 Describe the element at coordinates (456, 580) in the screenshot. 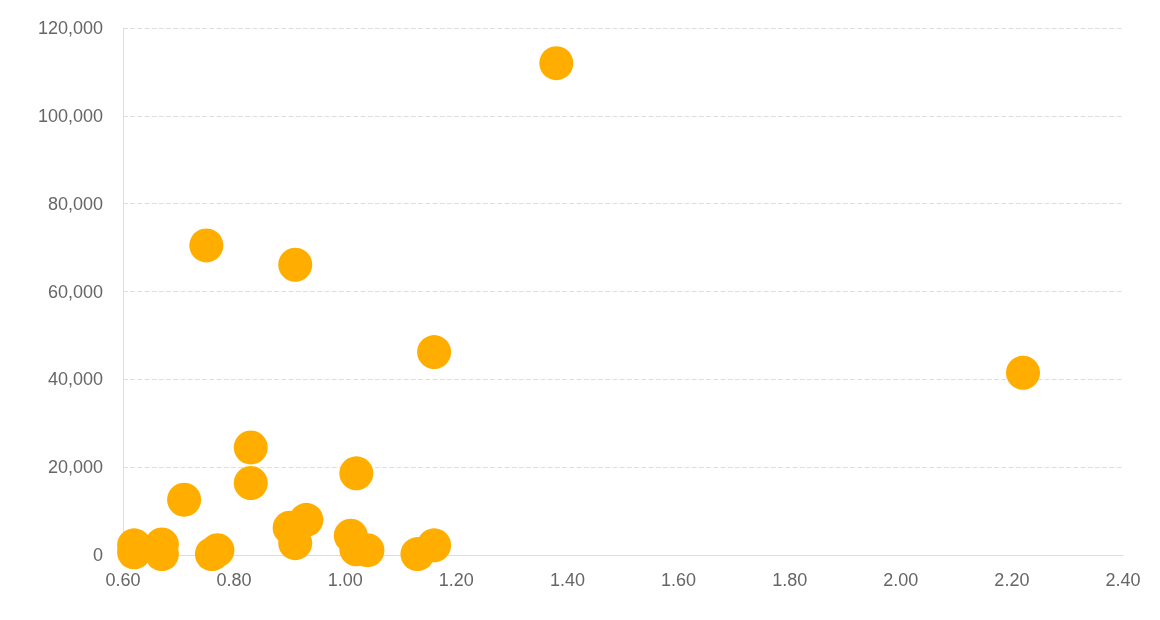

I see `x-tick-label: 1.20` at that location.